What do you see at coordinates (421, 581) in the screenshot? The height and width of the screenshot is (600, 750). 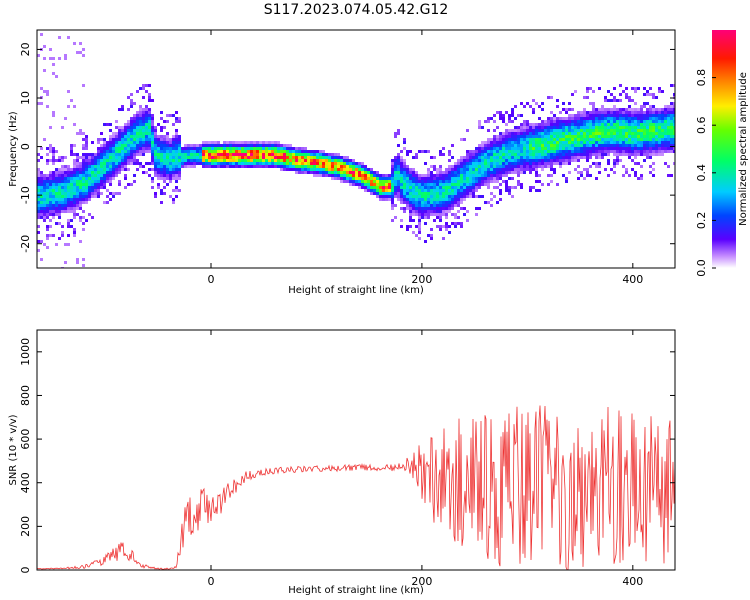 I see `x-tick-label: 200` at bounding box center [421, 581].